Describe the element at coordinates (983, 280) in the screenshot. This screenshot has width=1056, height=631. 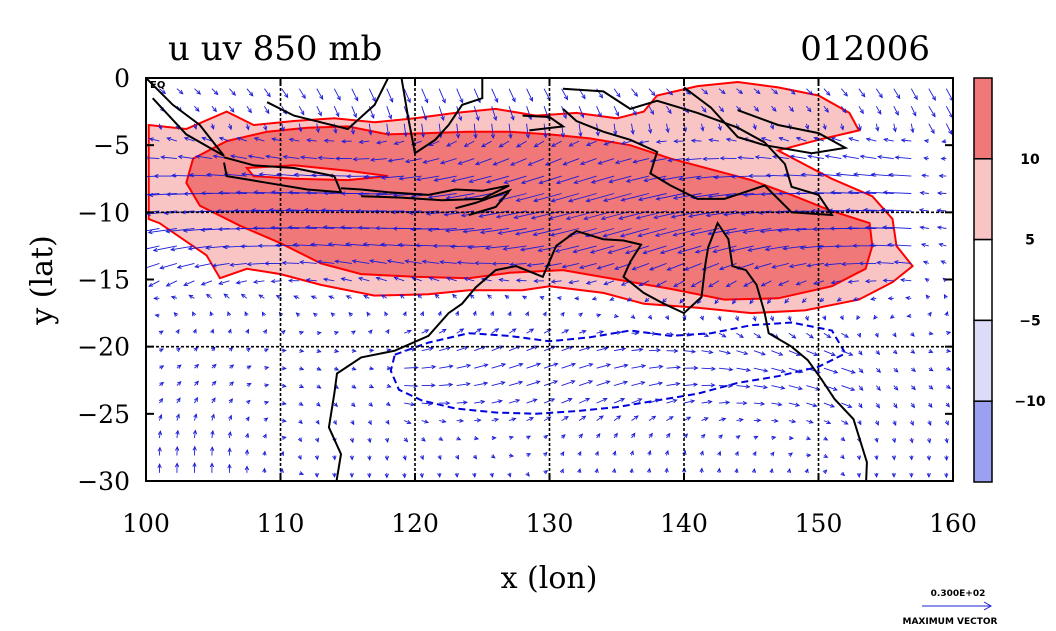
I see `colorbar-bin` at that location.